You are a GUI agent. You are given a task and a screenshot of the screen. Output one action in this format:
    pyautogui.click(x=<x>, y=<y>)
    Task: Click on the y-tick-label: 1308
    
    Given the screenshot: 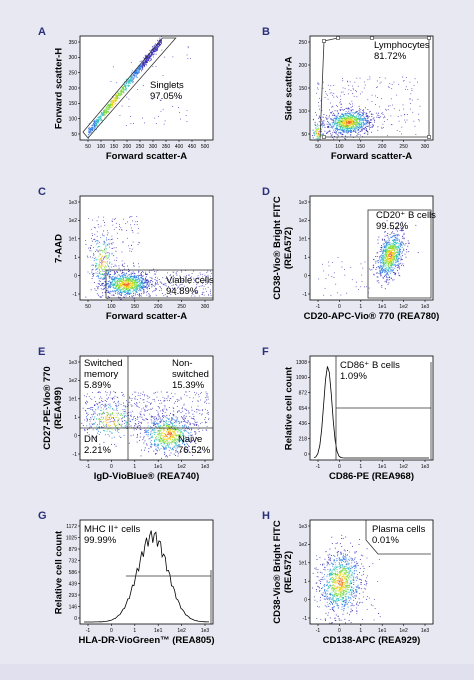 What is the action you would take?
    pyautogui.click(x=301, y=363)
    